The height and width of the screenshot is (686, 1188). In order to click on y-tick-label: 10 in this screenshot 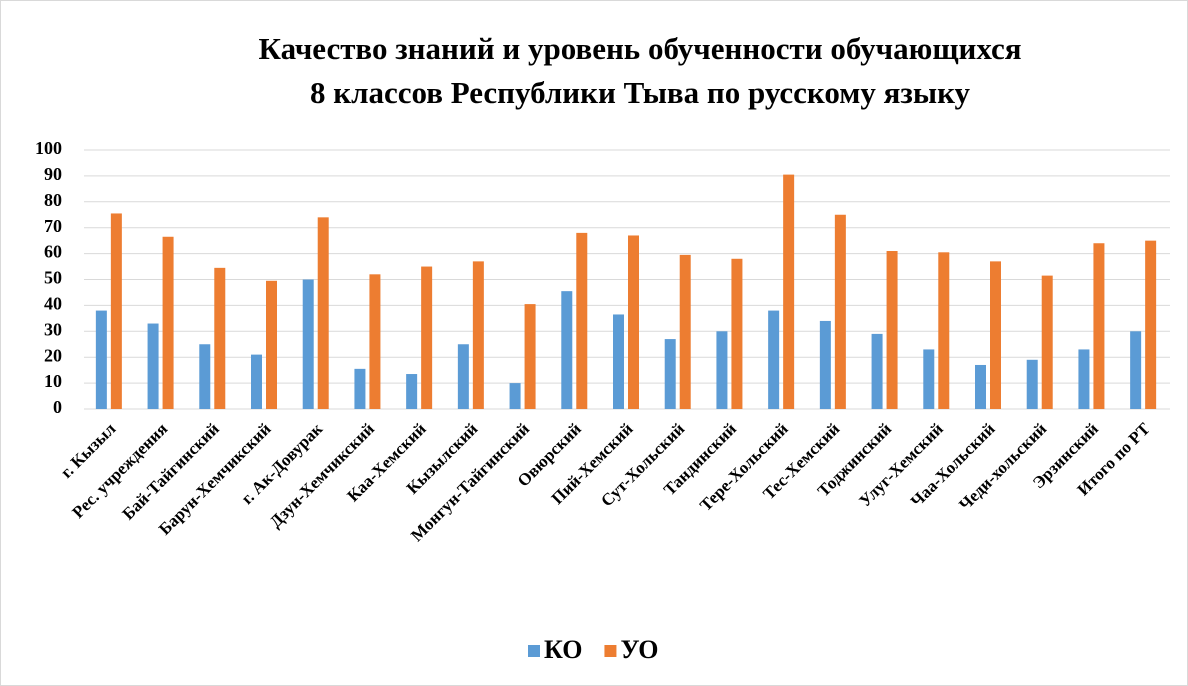, I will do `click(53, 381)`.